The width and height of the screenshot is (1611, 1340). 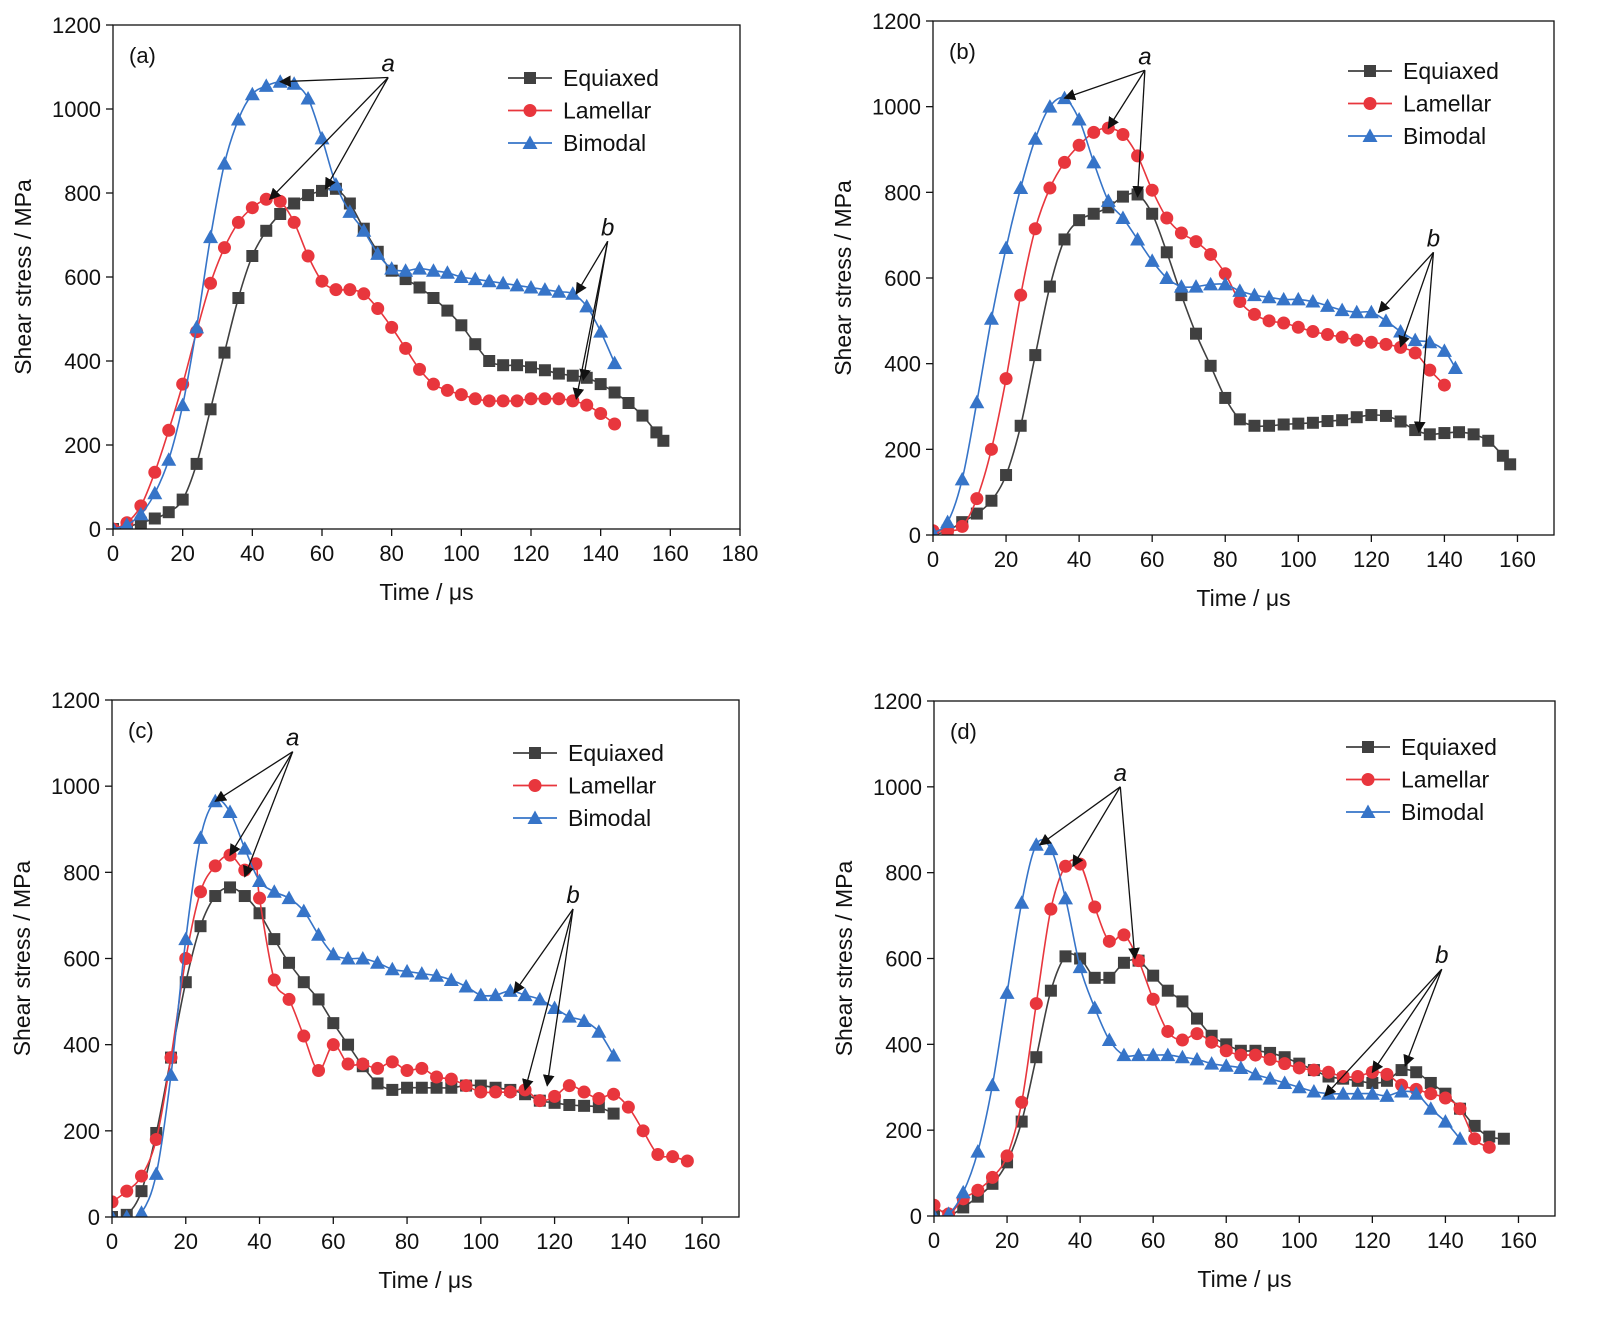 I want to click on y-tick-label: 0, so click(x=916, y=1216).